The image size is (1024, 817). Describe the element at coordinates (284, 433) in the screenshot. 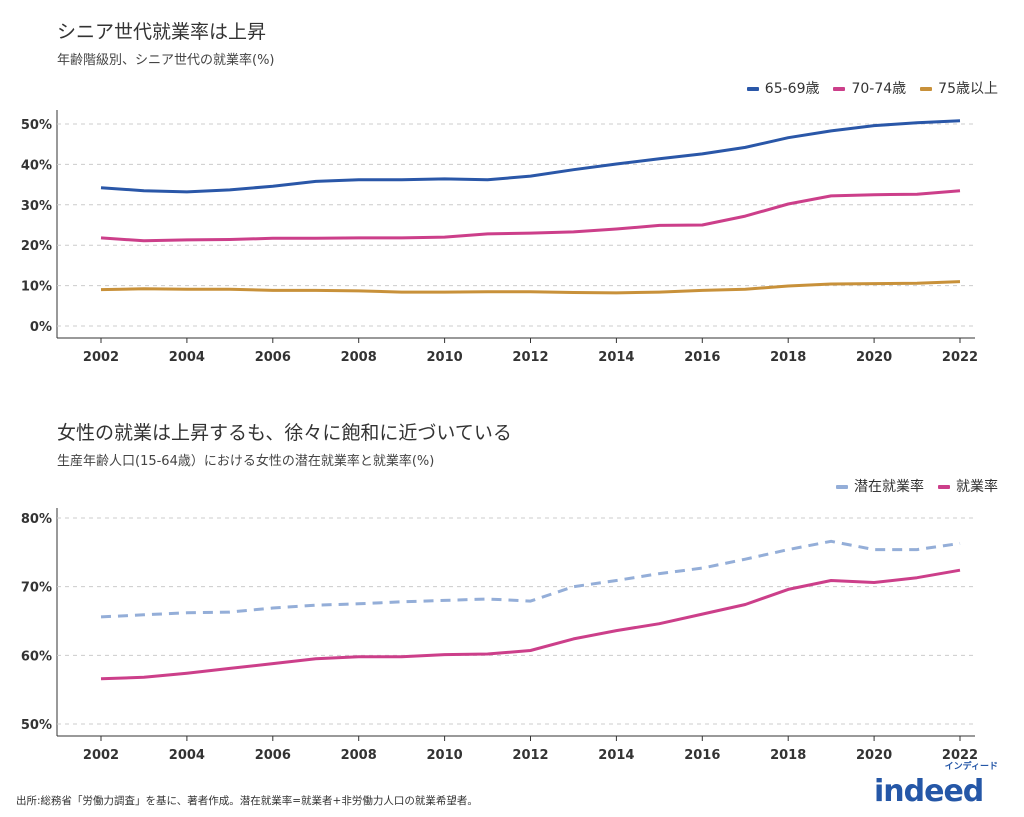

I see `chart2-title: 女性の就業は上昇するも、徐々に飽和に近づいている` at that location.